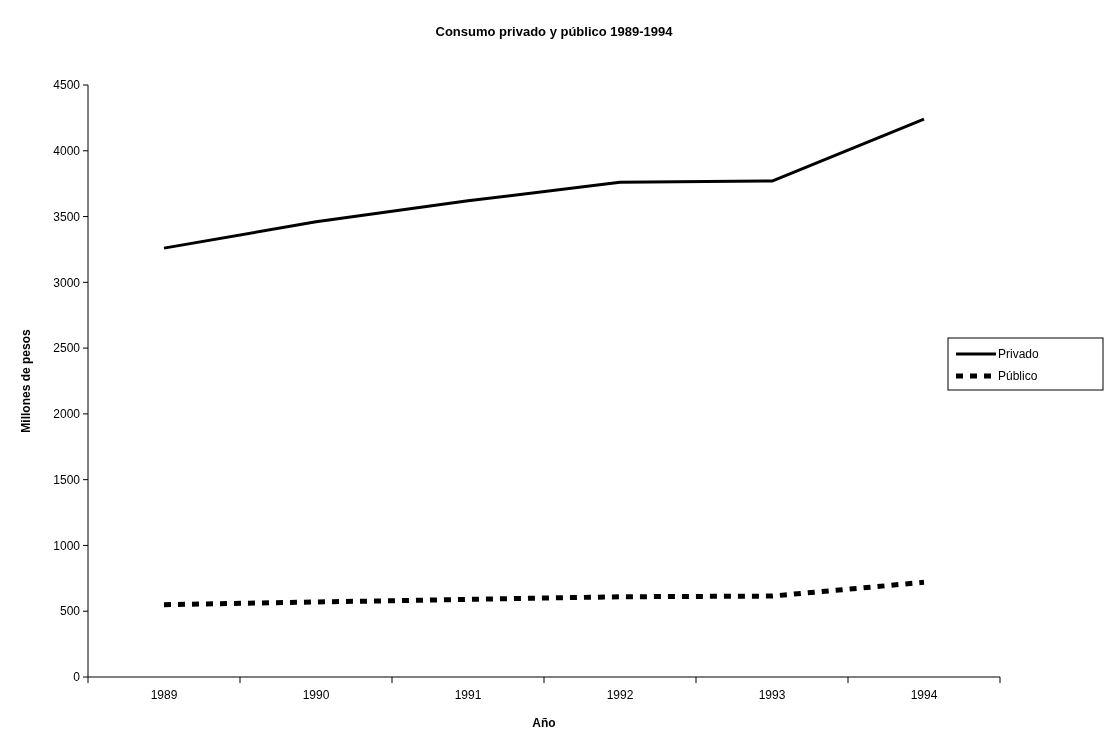  What do you see at coordinates (164, 695) in the screenshot?
I see `x-tick-label: 1989` at bounding box center [164, 695].